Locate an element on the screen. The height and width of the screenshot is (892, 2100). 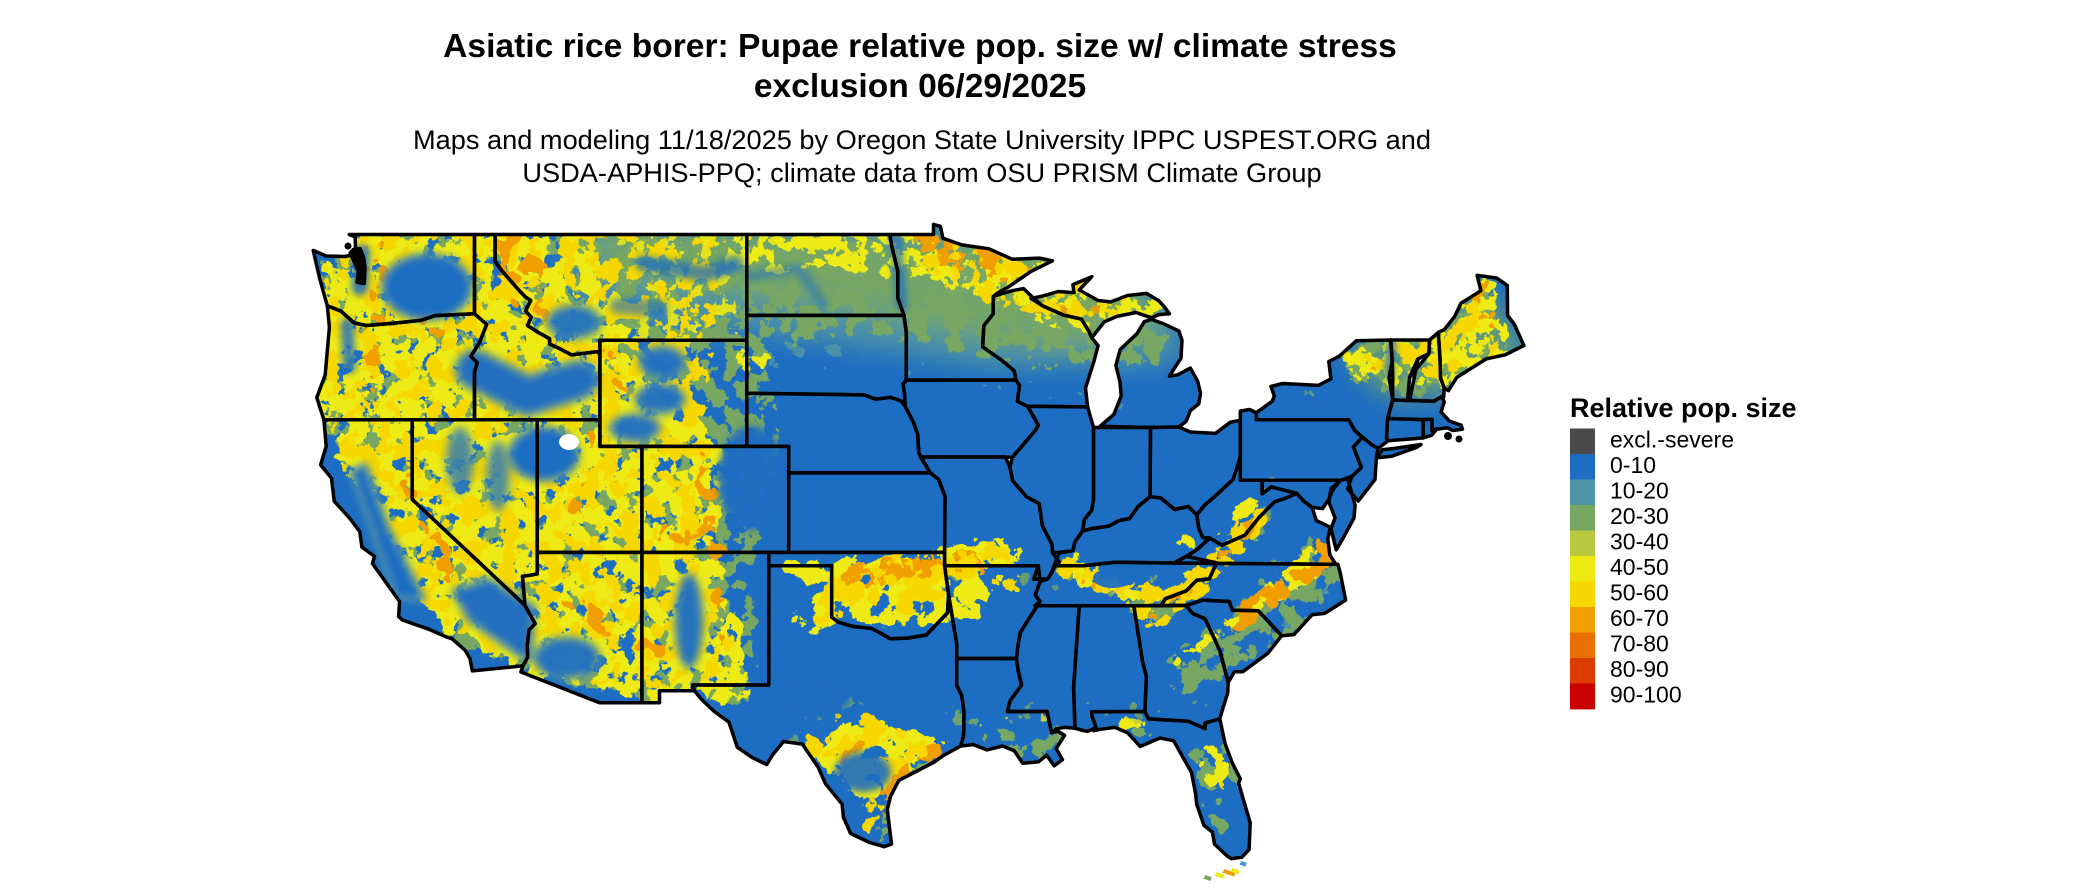
svg-text: Relative pop. size is located at coordinates (1683, 408).